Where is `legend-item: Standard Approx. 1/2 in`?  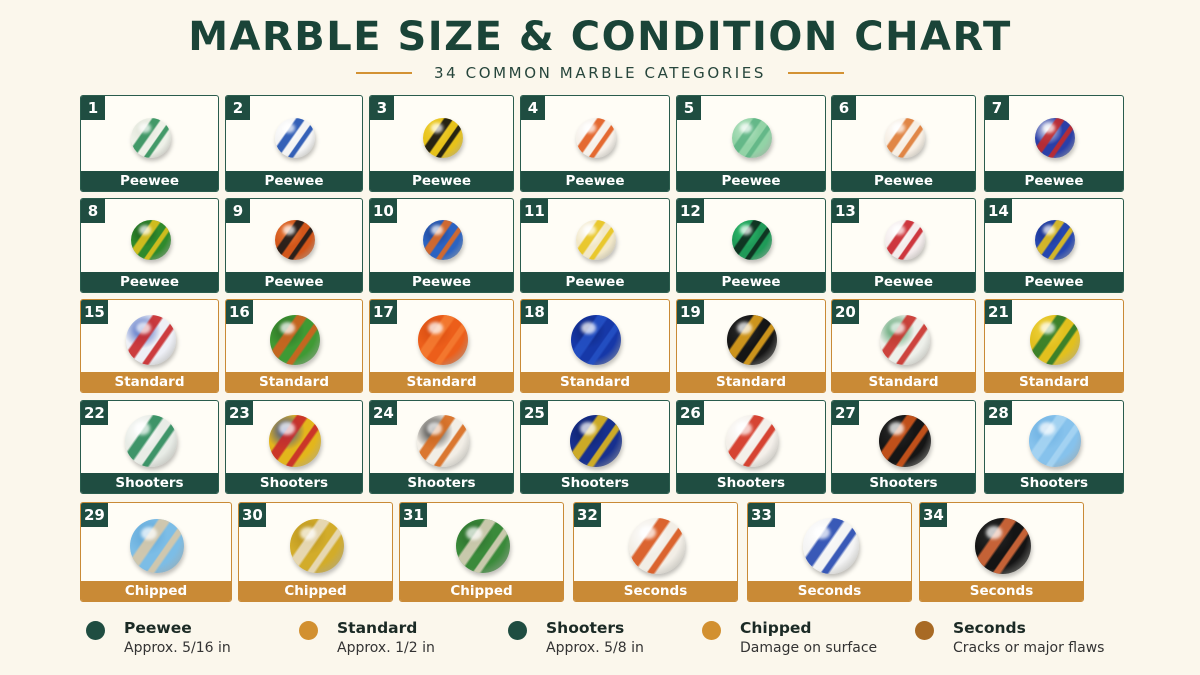 legend-item: Standard Approx. 1/2 in is located at coordinates (399, 640).